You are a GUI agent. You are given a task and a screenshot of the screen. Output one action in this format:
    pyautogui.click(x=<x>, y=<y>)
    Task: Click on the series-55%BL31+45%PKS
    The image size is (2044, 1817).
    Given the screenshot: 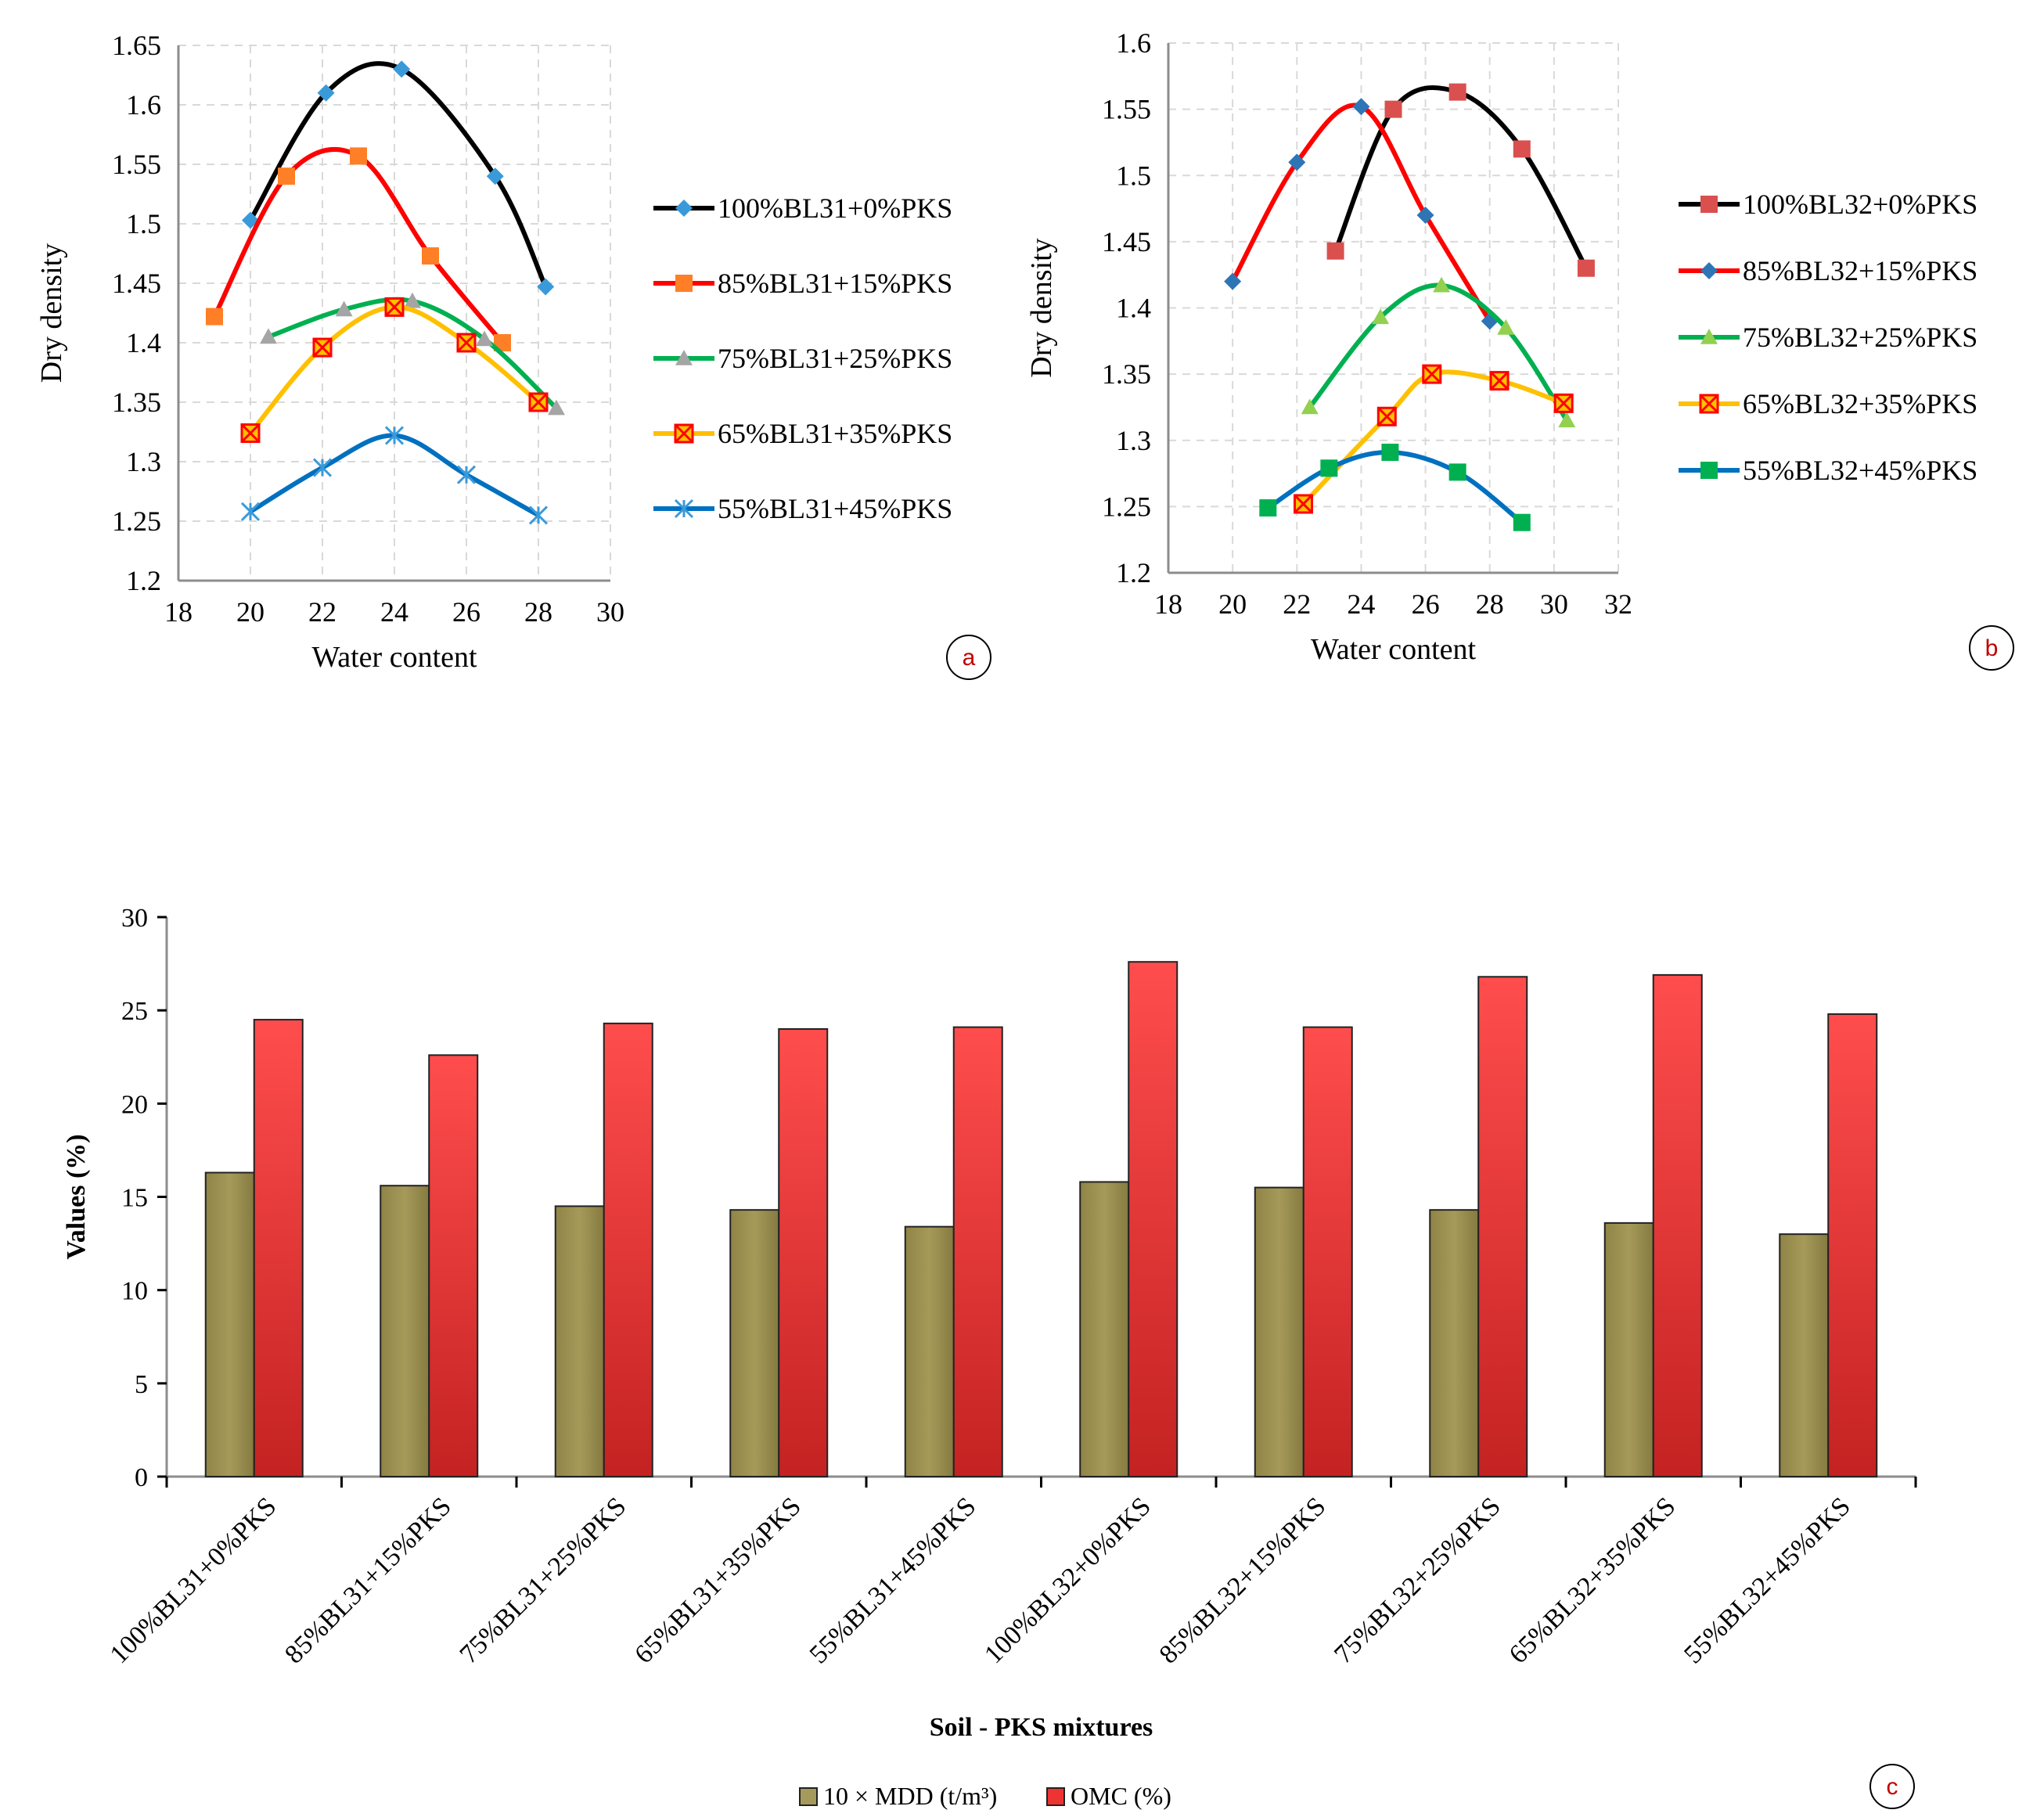 What is the action you would take?
    pyautogui.click(x=395, y=475)
    